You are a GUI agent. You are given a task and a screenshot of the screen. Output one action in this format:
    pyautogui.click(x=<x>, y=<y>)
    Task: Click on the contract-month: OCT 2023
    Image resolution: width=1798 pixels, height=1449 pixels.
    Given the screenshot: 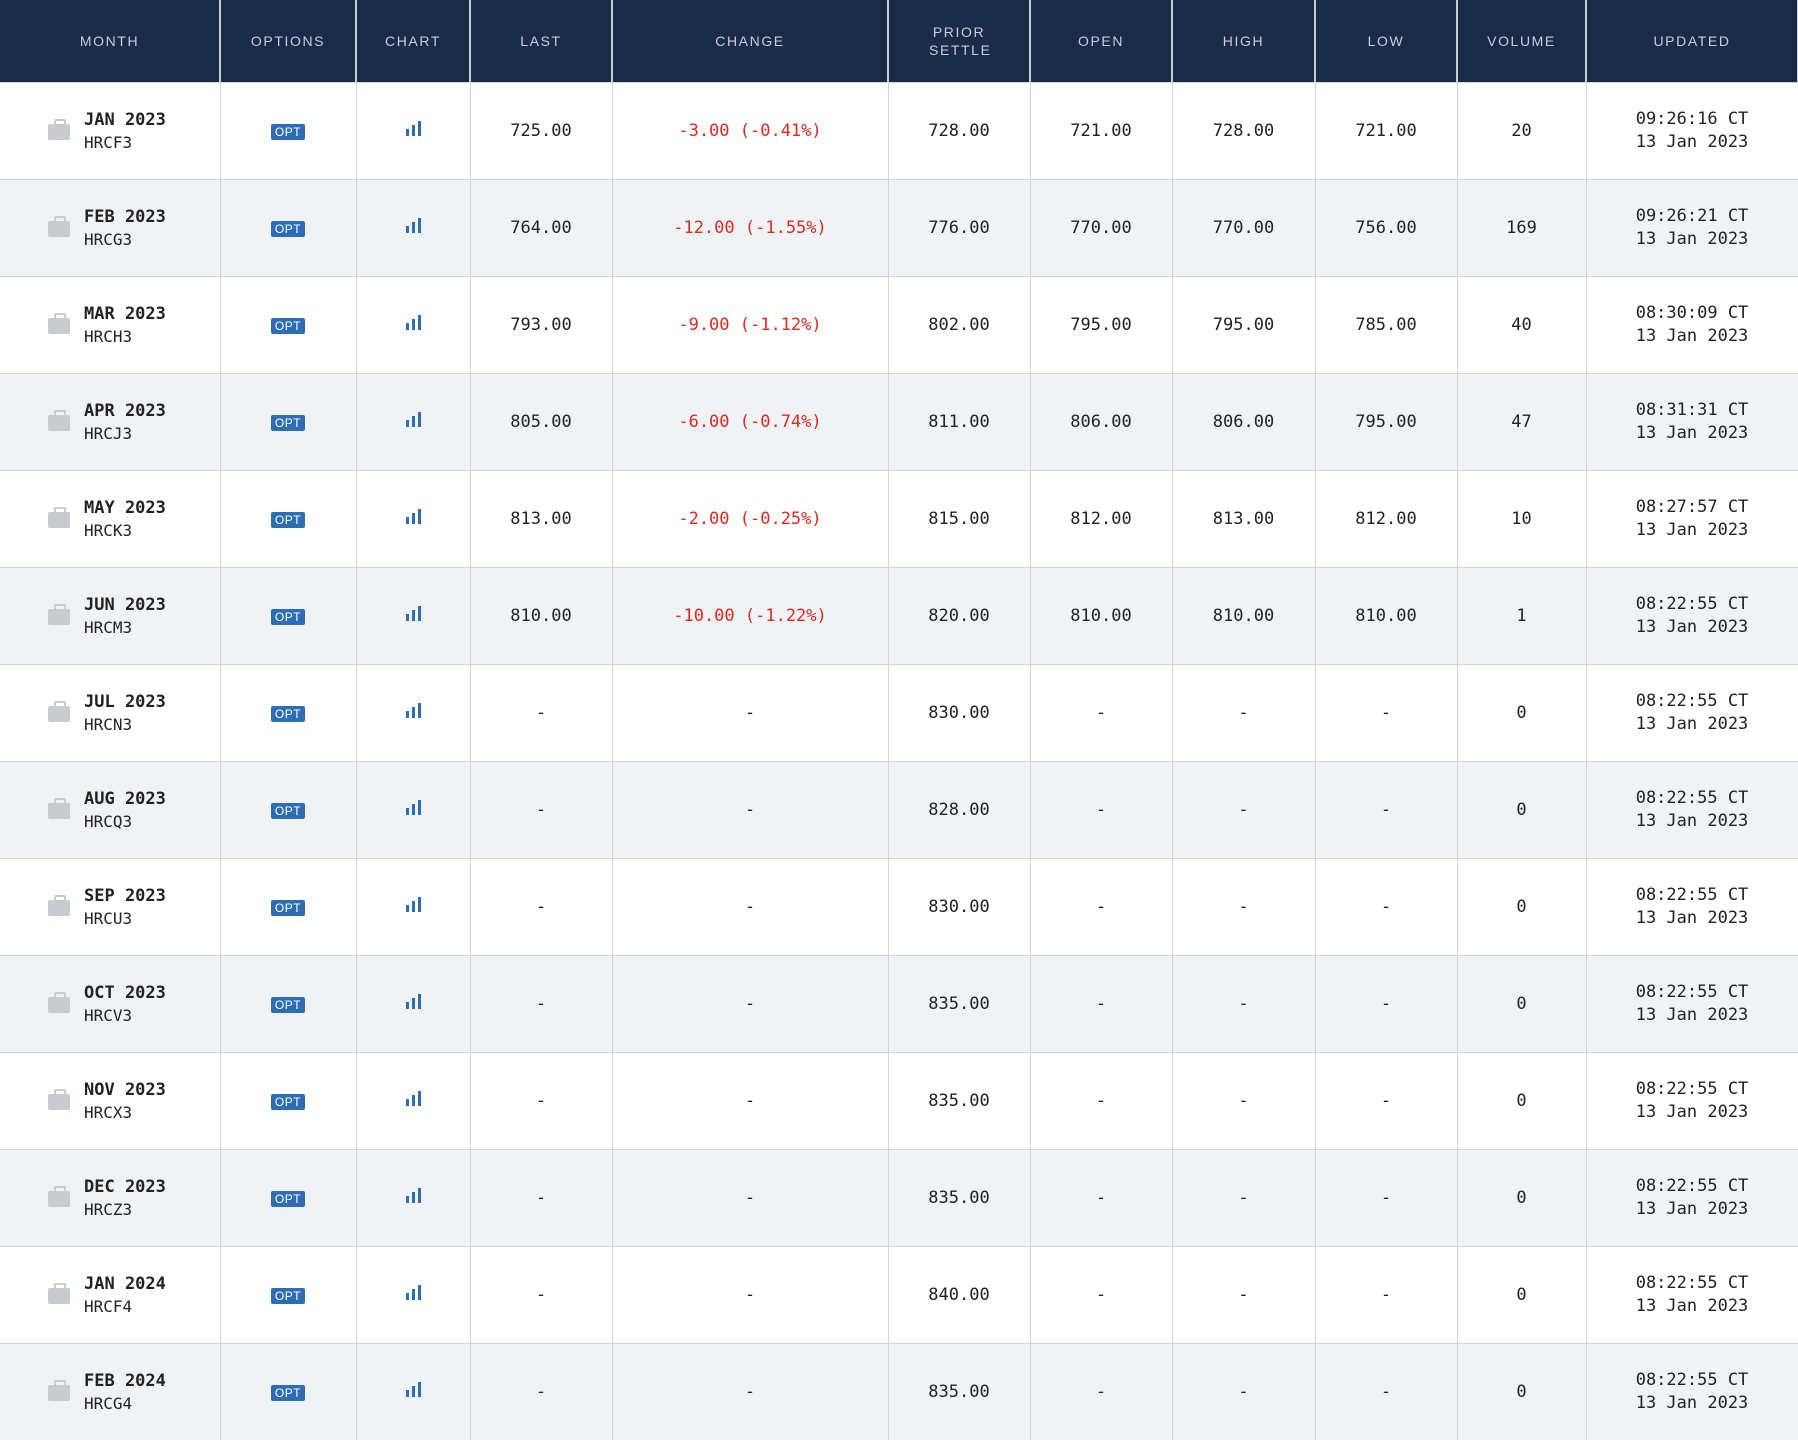 What is the action you would take?
    pyautogui.click(x=125, y=993)
    